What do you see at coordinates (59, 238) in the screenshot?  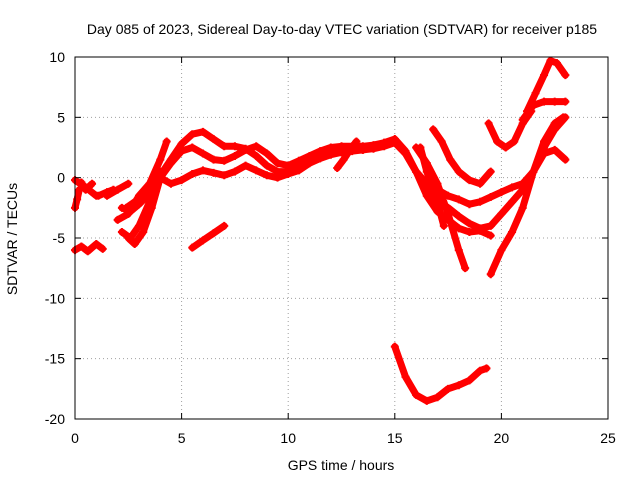 I see `y-tick-label: -5` at bounding box center [59, 238].